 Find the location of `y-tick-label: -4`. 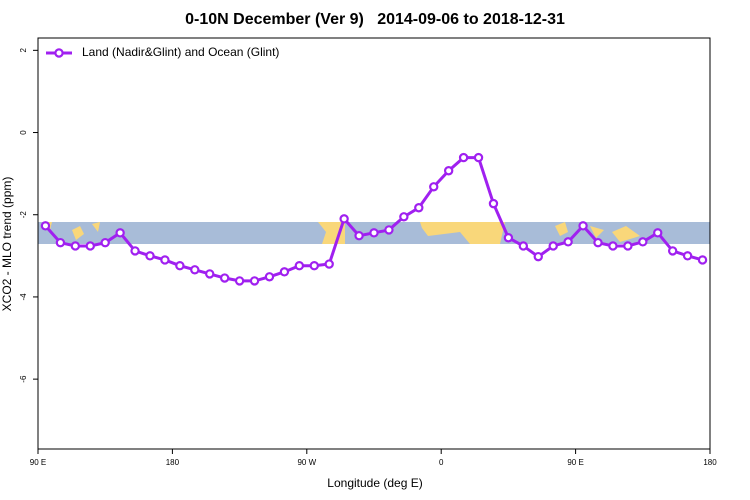

y-tick-label: -4 is located at coordinates (23, 297).